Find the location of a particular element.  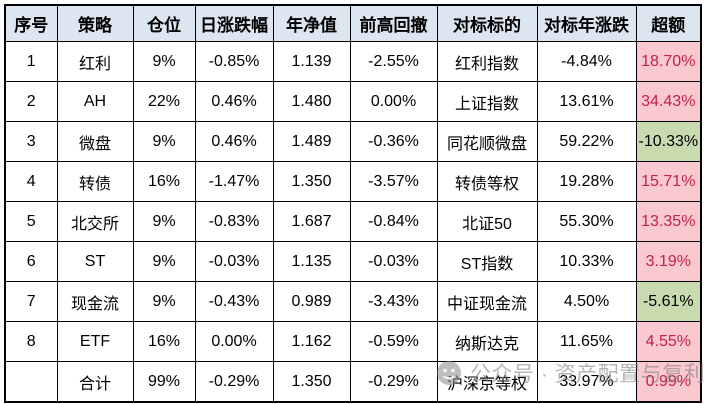

cell-drawdown: -0.03% is located at coordinates (393, 261).